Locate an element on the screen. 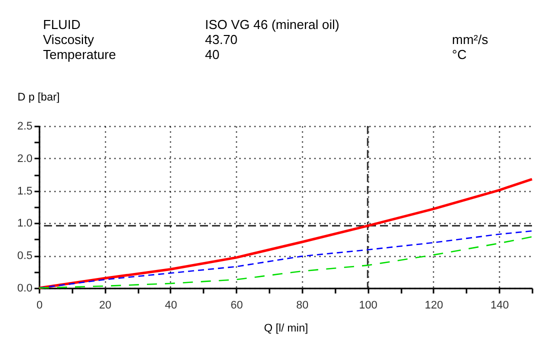 Image resolution: width=553 pixels, height=339 pixels. text: FLUID is located at coordinates (62, 24).